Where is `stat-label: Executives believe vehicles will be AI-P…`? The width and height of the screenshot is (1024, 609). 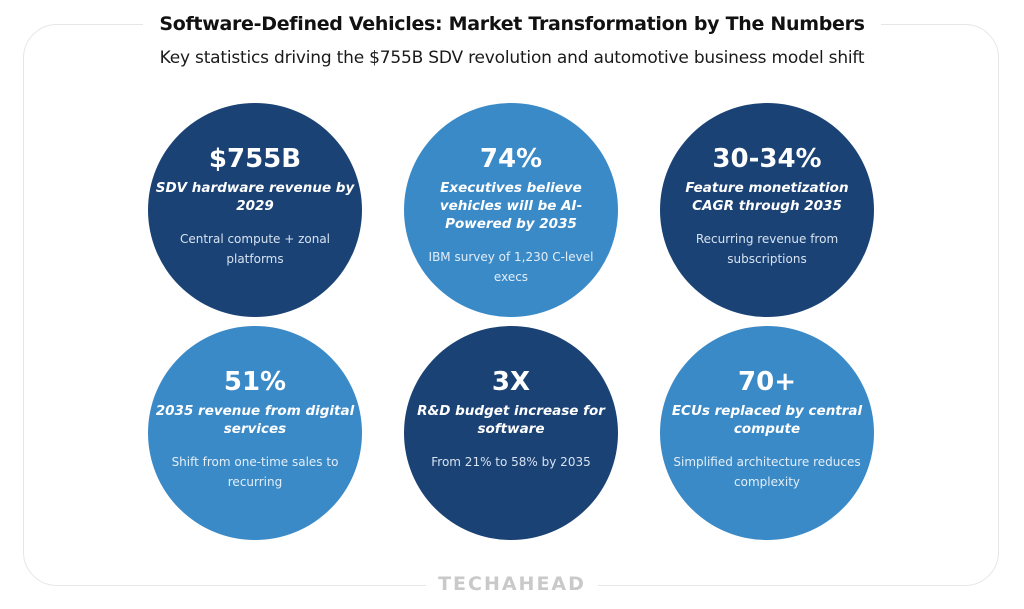
stat-label: Executives believe vehicles will be AI-P… is located at coordinates (511, 206).